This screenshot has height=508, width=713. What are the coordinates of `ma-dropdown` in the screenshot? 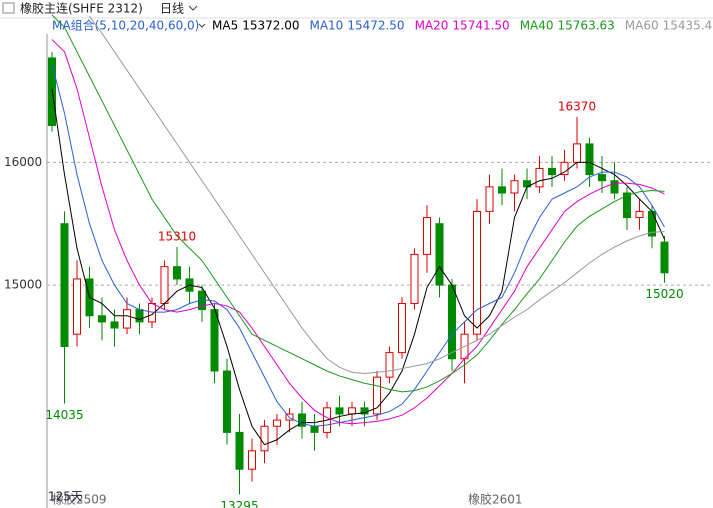 It's located at (202, 25).